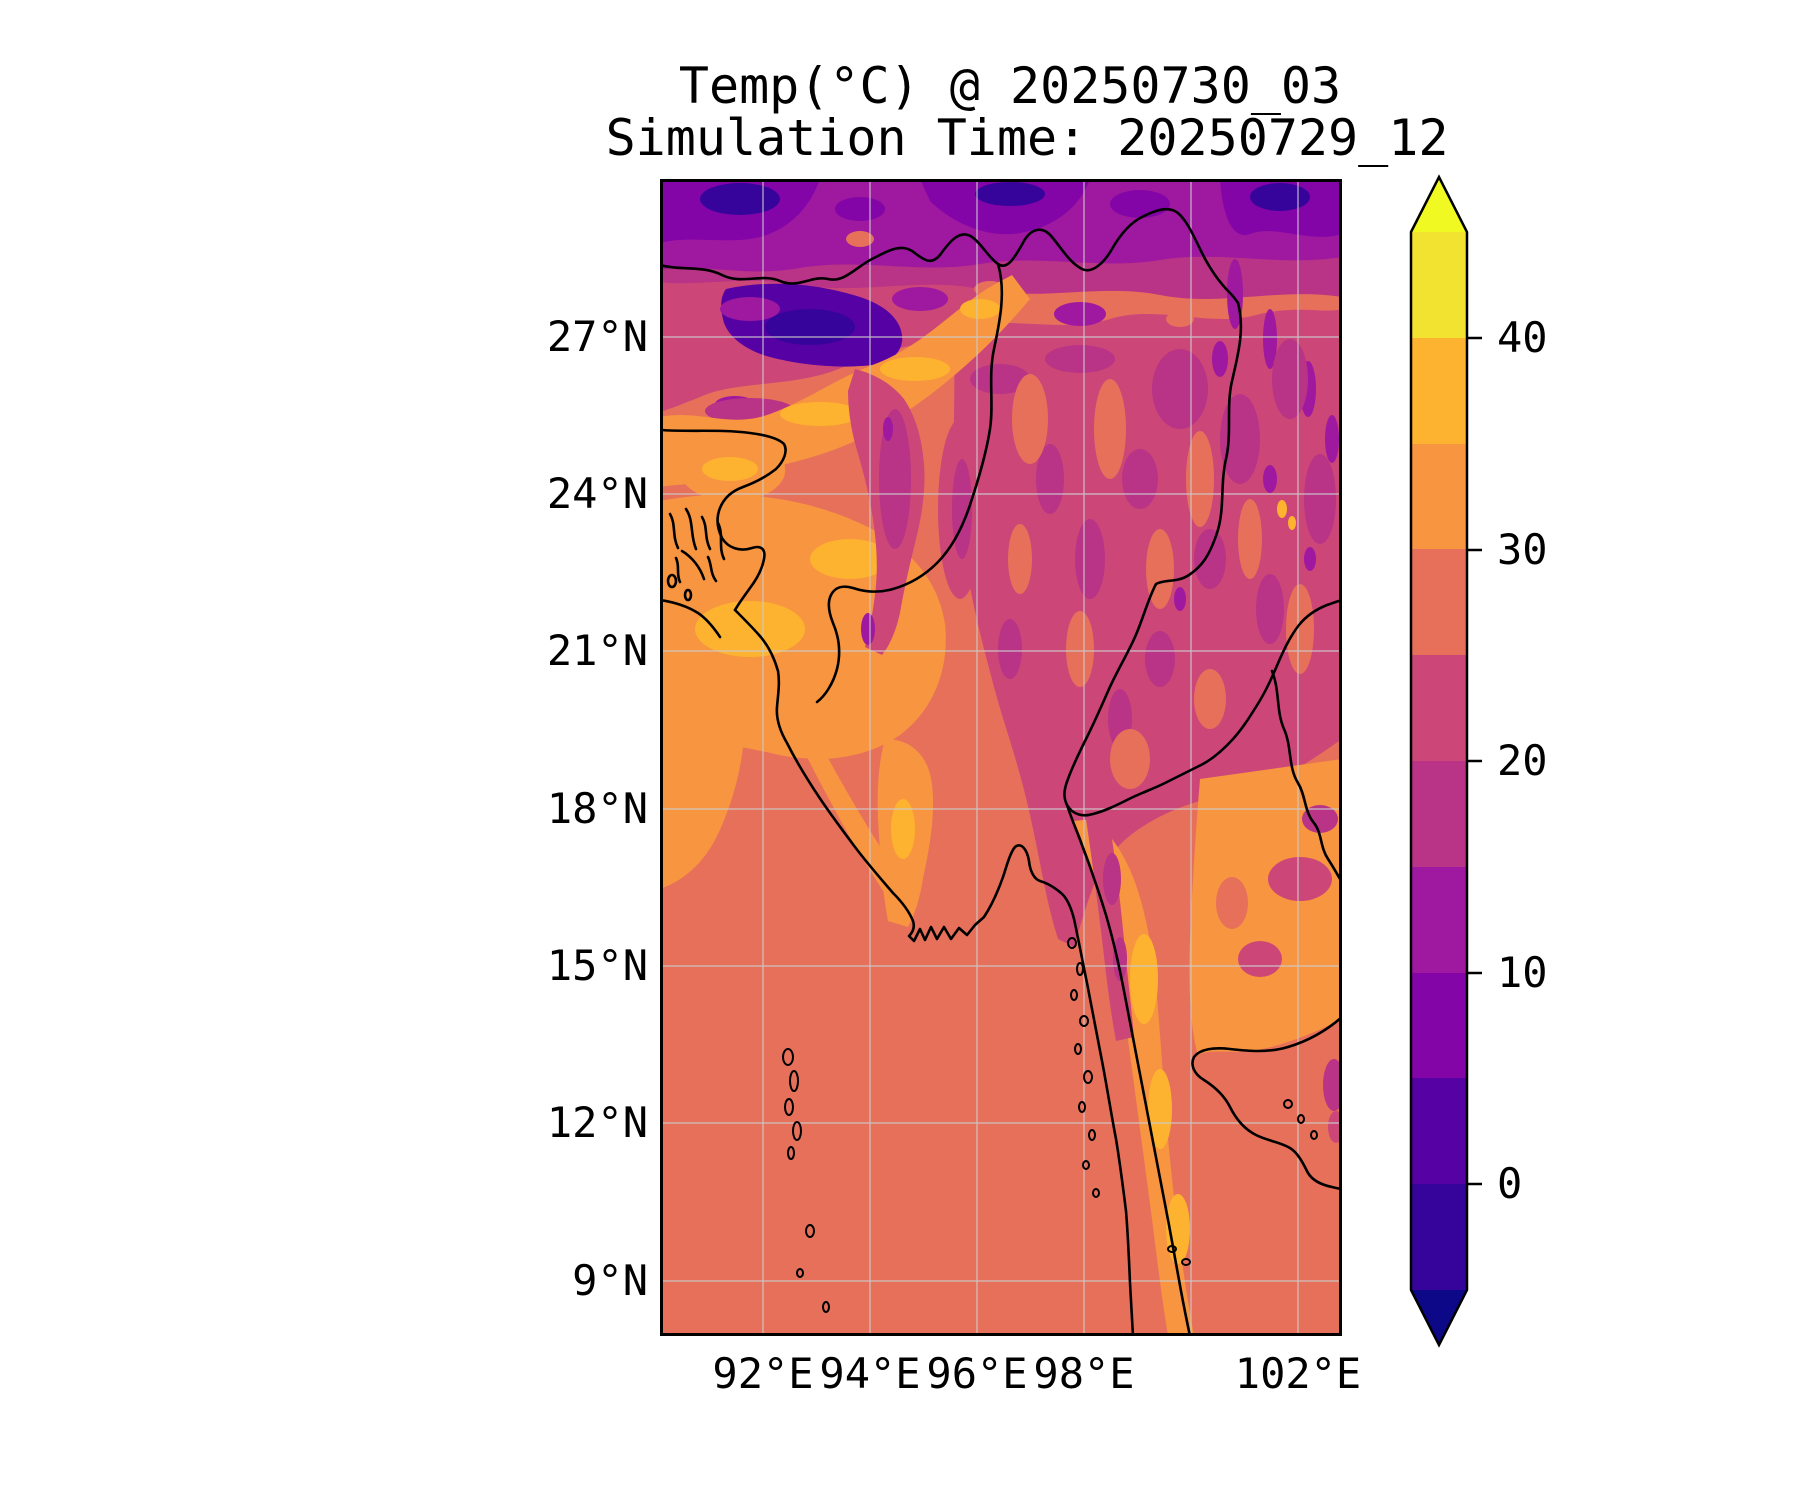  I want to click on contour-region-coastal-orange, so click(840, 787).